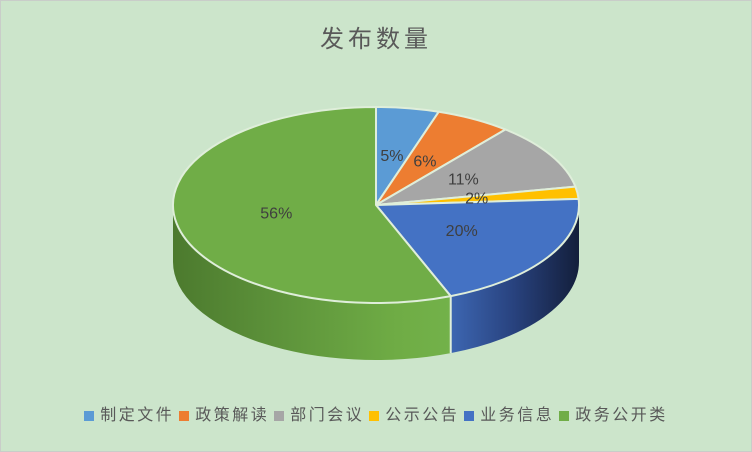 Image resolution: width=752 pixels, height=452 pixels. Describe the element at coordinates (517, 415) in the screenshot. I see `legend-label: 业务信息` at that location.